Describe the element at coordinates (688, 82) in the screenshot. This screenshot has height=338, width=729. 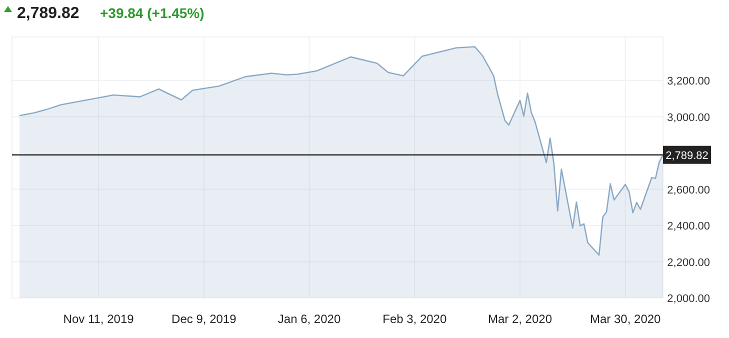
I see `y-tick-label: 3,200.00` at that location.